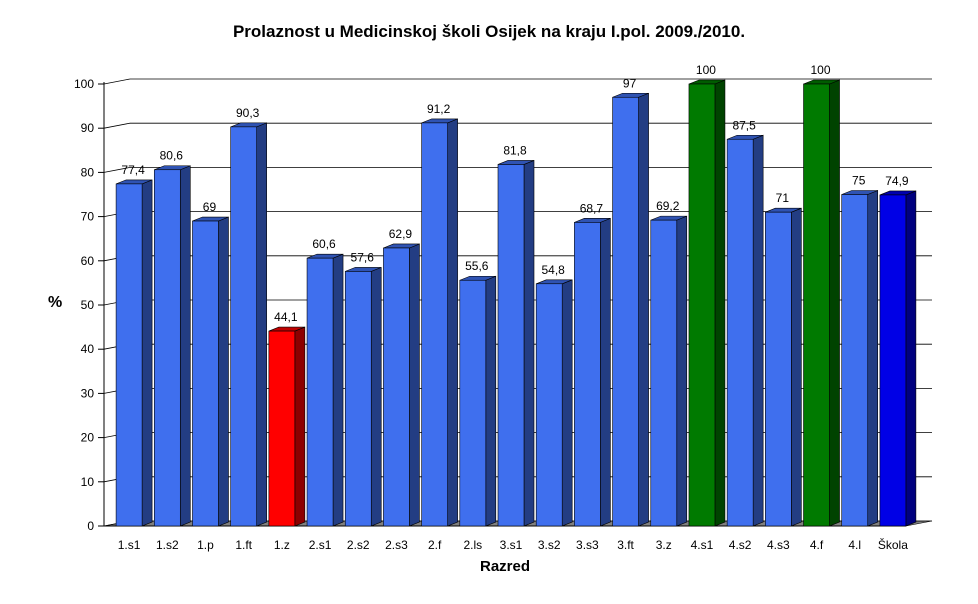 The image size is (978, 604). What do you see at coordinates (205, 545) in the screenshot?
I see `x-tick-label: 1.p` at bounding box center [205, 545].